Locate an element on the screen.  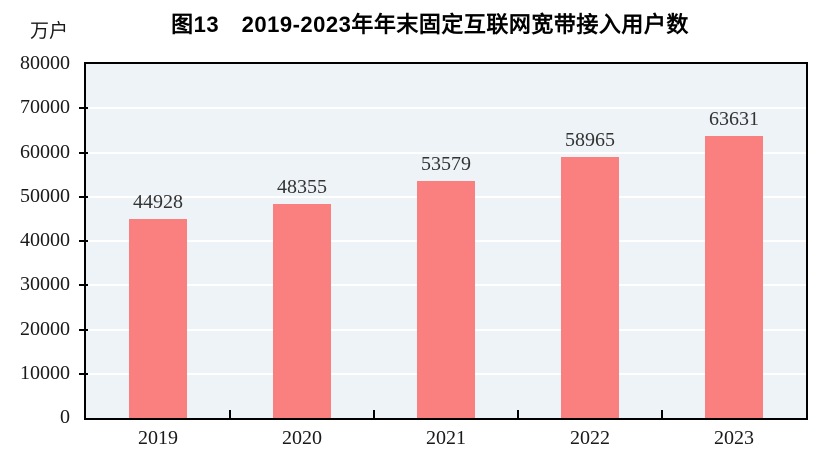
bar-value-label: 58965 is located at coordinates (590, 140).